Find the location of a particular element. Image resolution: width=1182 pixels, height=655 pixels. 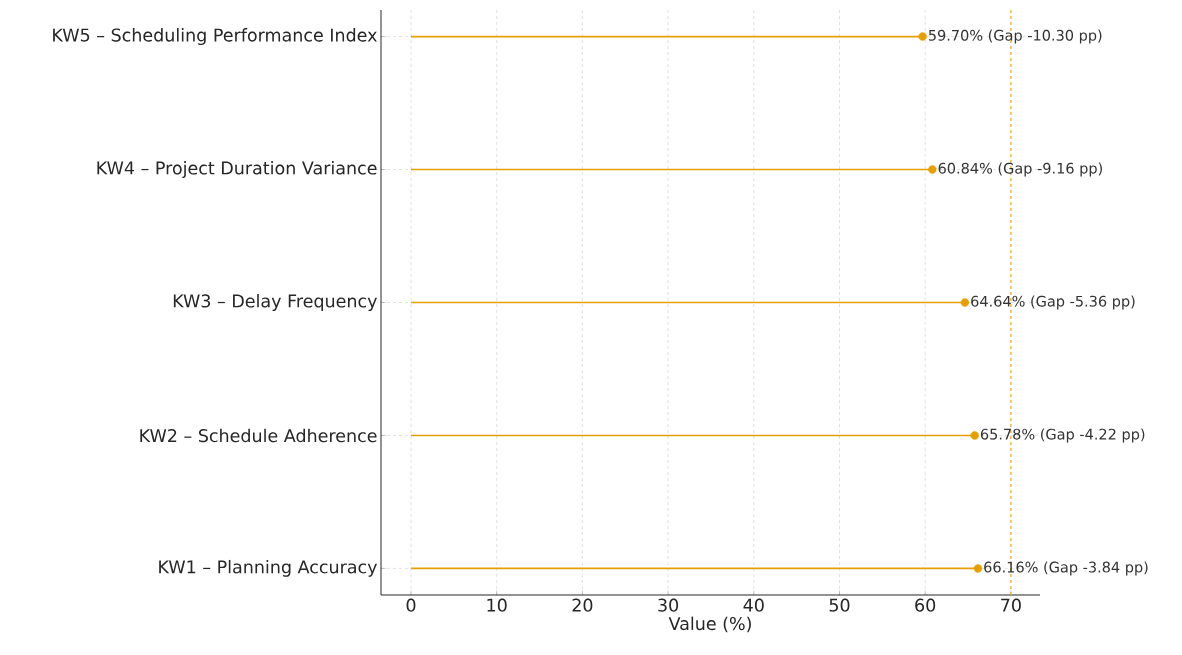

y-tick-label: KW2 – Schedule Adherence is located at coordinates (258, 435).